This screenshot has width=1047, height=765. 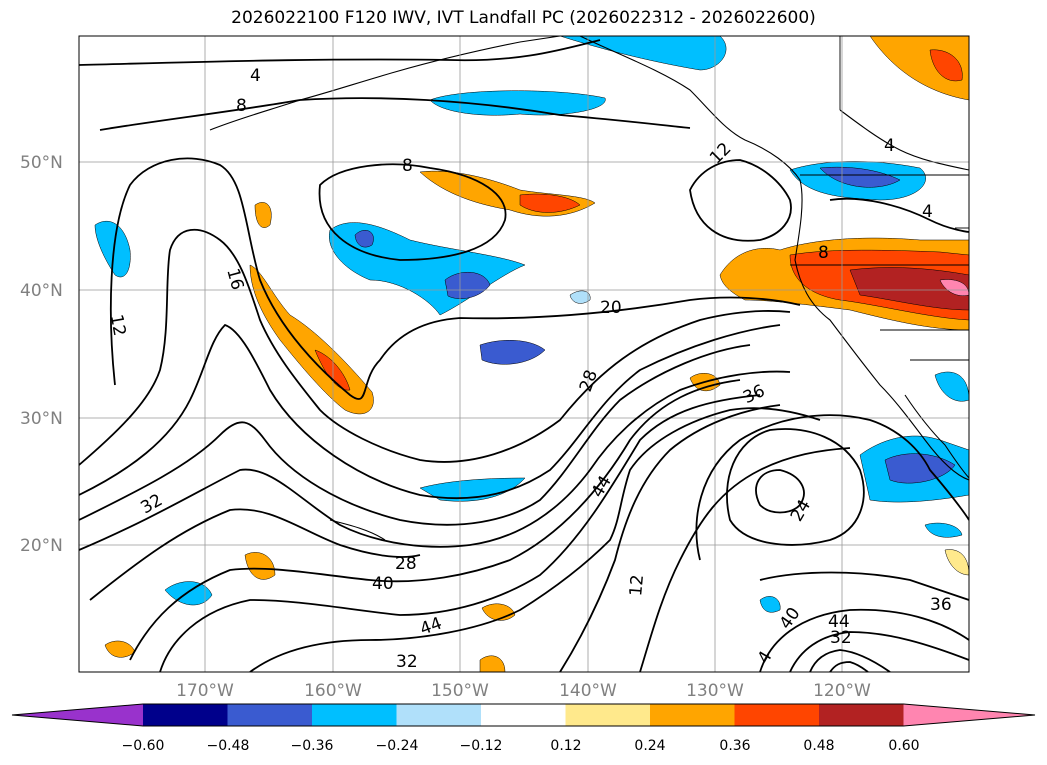 What do you see at coordinates (77, 715) in the screenshot?
I see `colorbar-extend-left` at bounding box center [77, 715].